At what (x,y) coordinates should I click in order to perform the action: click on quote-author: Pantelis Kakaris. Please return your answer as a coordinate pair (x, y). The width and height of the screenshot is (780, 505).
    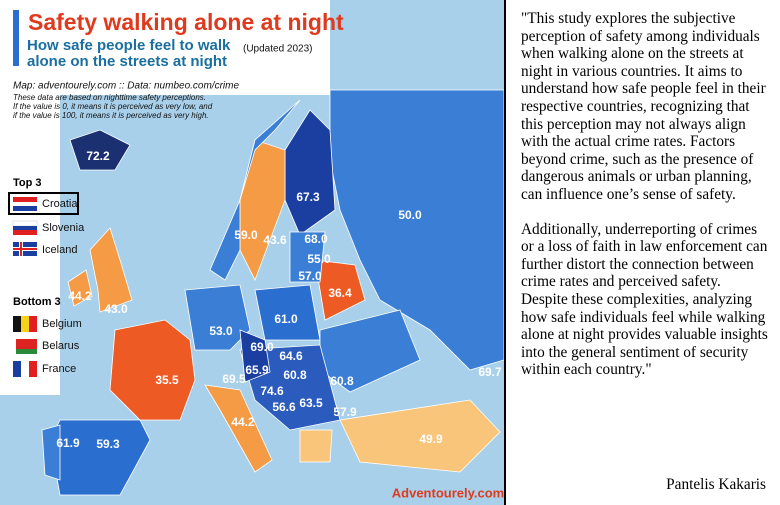
    Looking at the image, I should click on (716, 484).